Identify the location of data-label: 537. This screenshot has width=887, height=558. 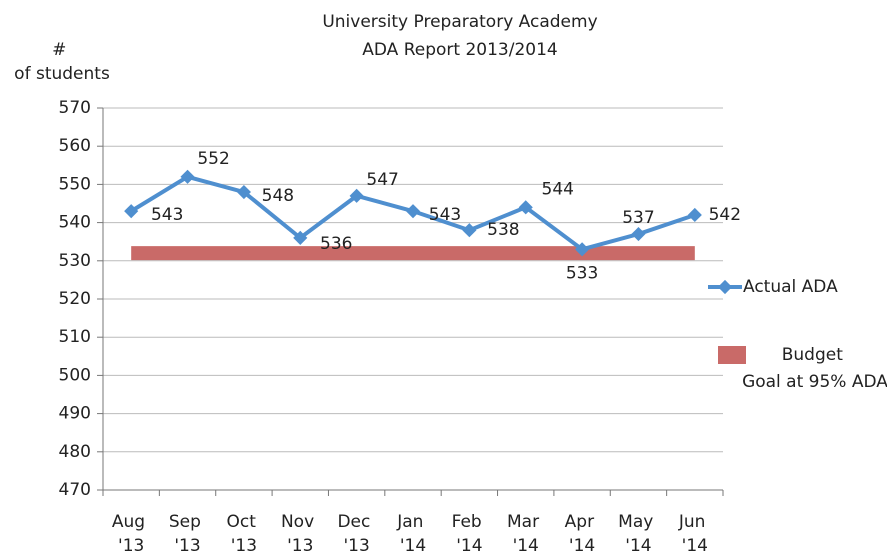
(638, 218).